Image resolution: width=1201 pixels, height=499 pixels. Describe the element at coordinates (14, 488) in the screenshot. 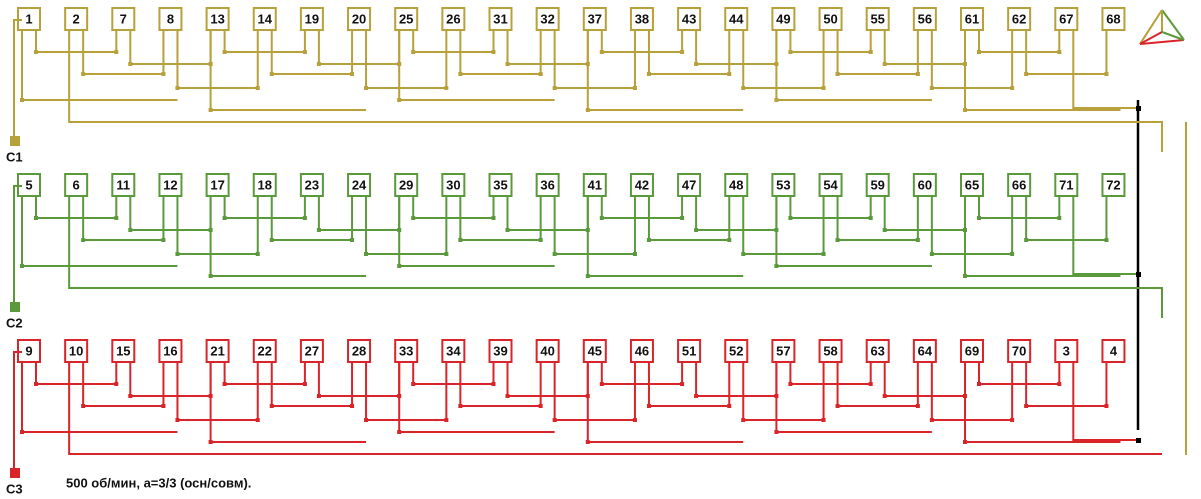

I see `terminal-label: C3` at that location.